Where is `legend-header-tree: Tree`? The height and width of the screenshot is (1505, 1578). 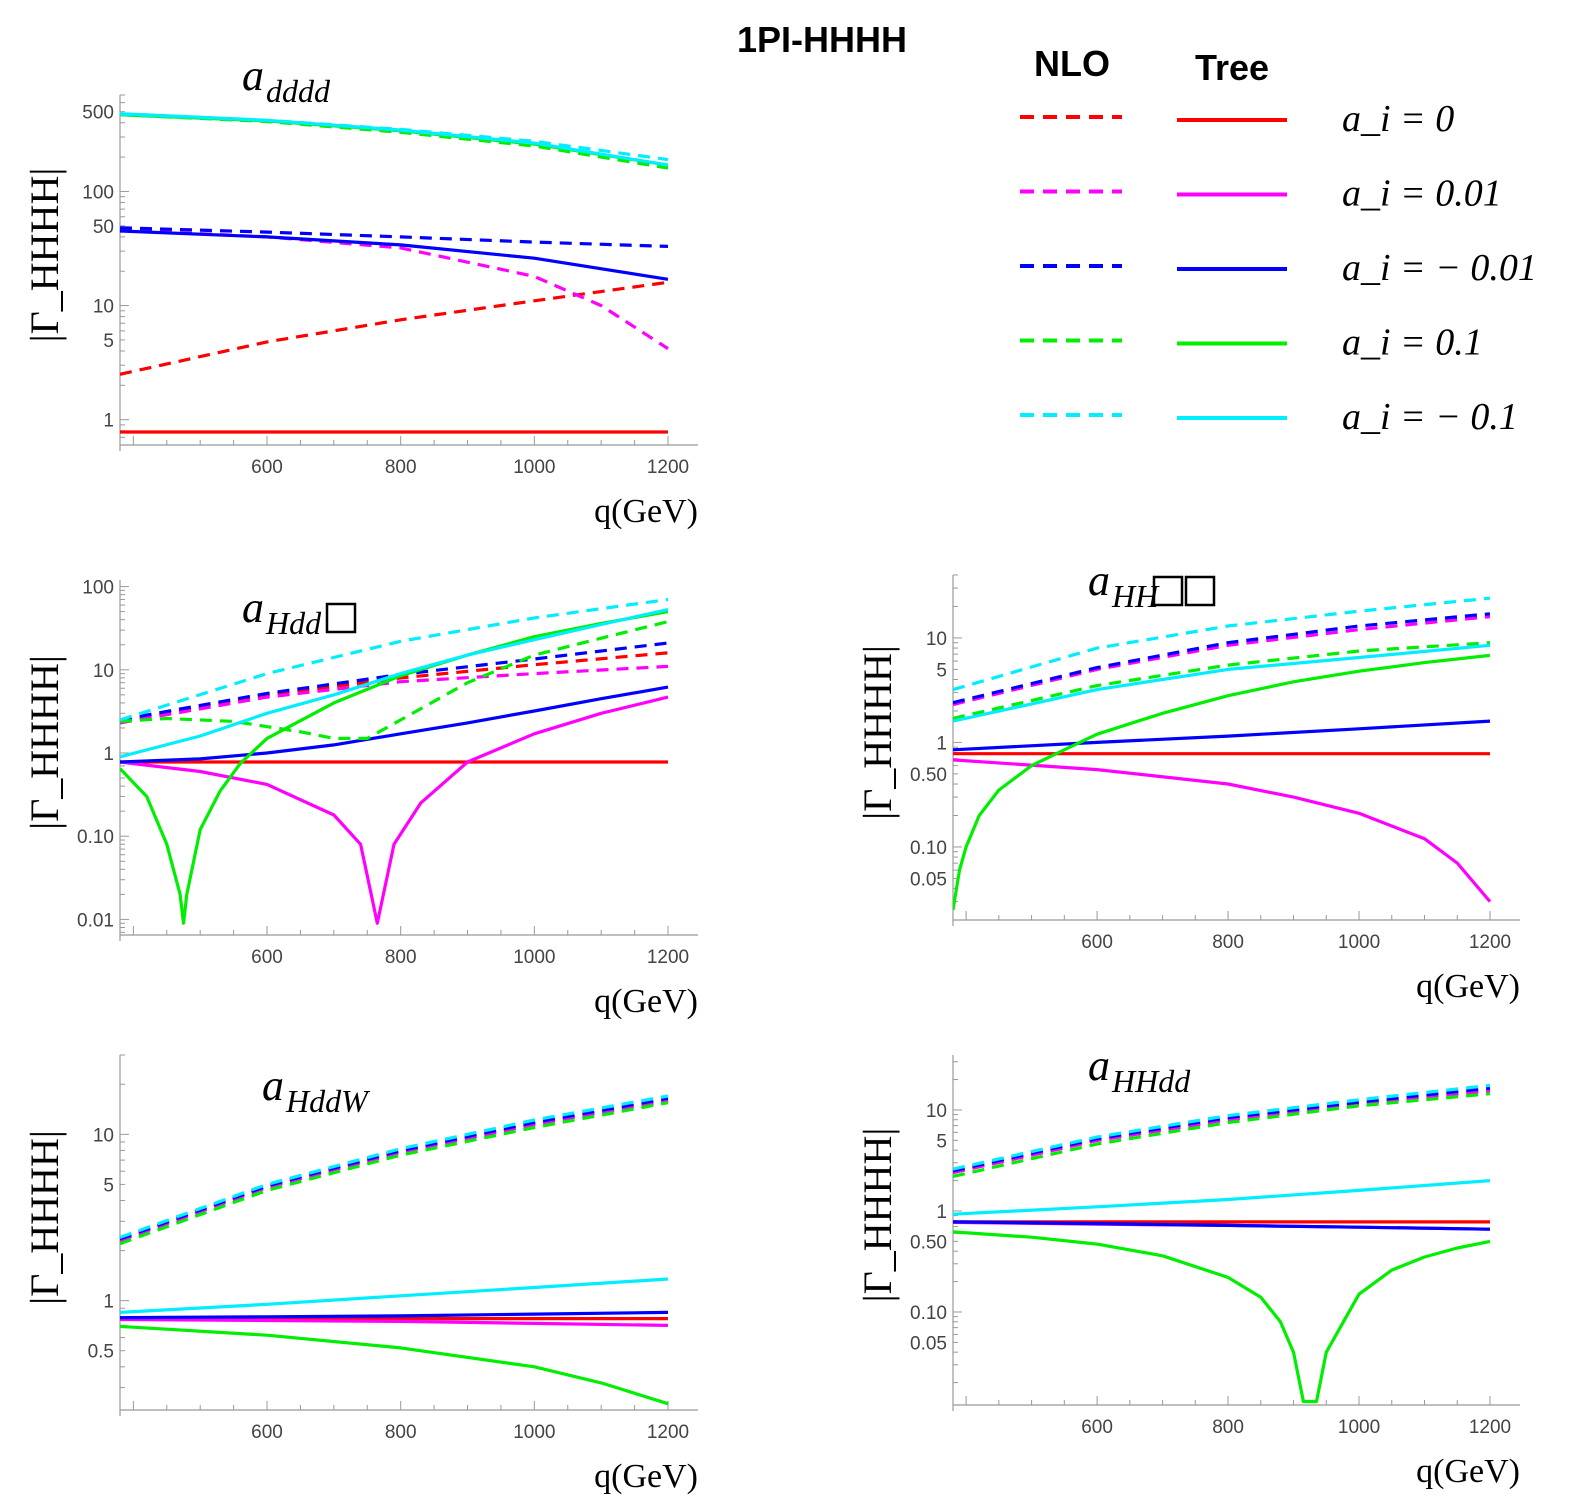 legend-header-tree: Tree is located at coordinates (1232, 67).